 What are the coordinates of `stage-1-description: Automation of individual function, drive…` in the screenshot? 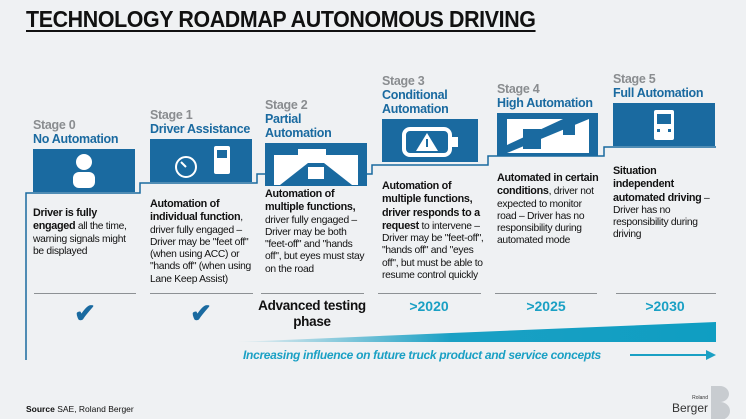 It's located at (200, 241).